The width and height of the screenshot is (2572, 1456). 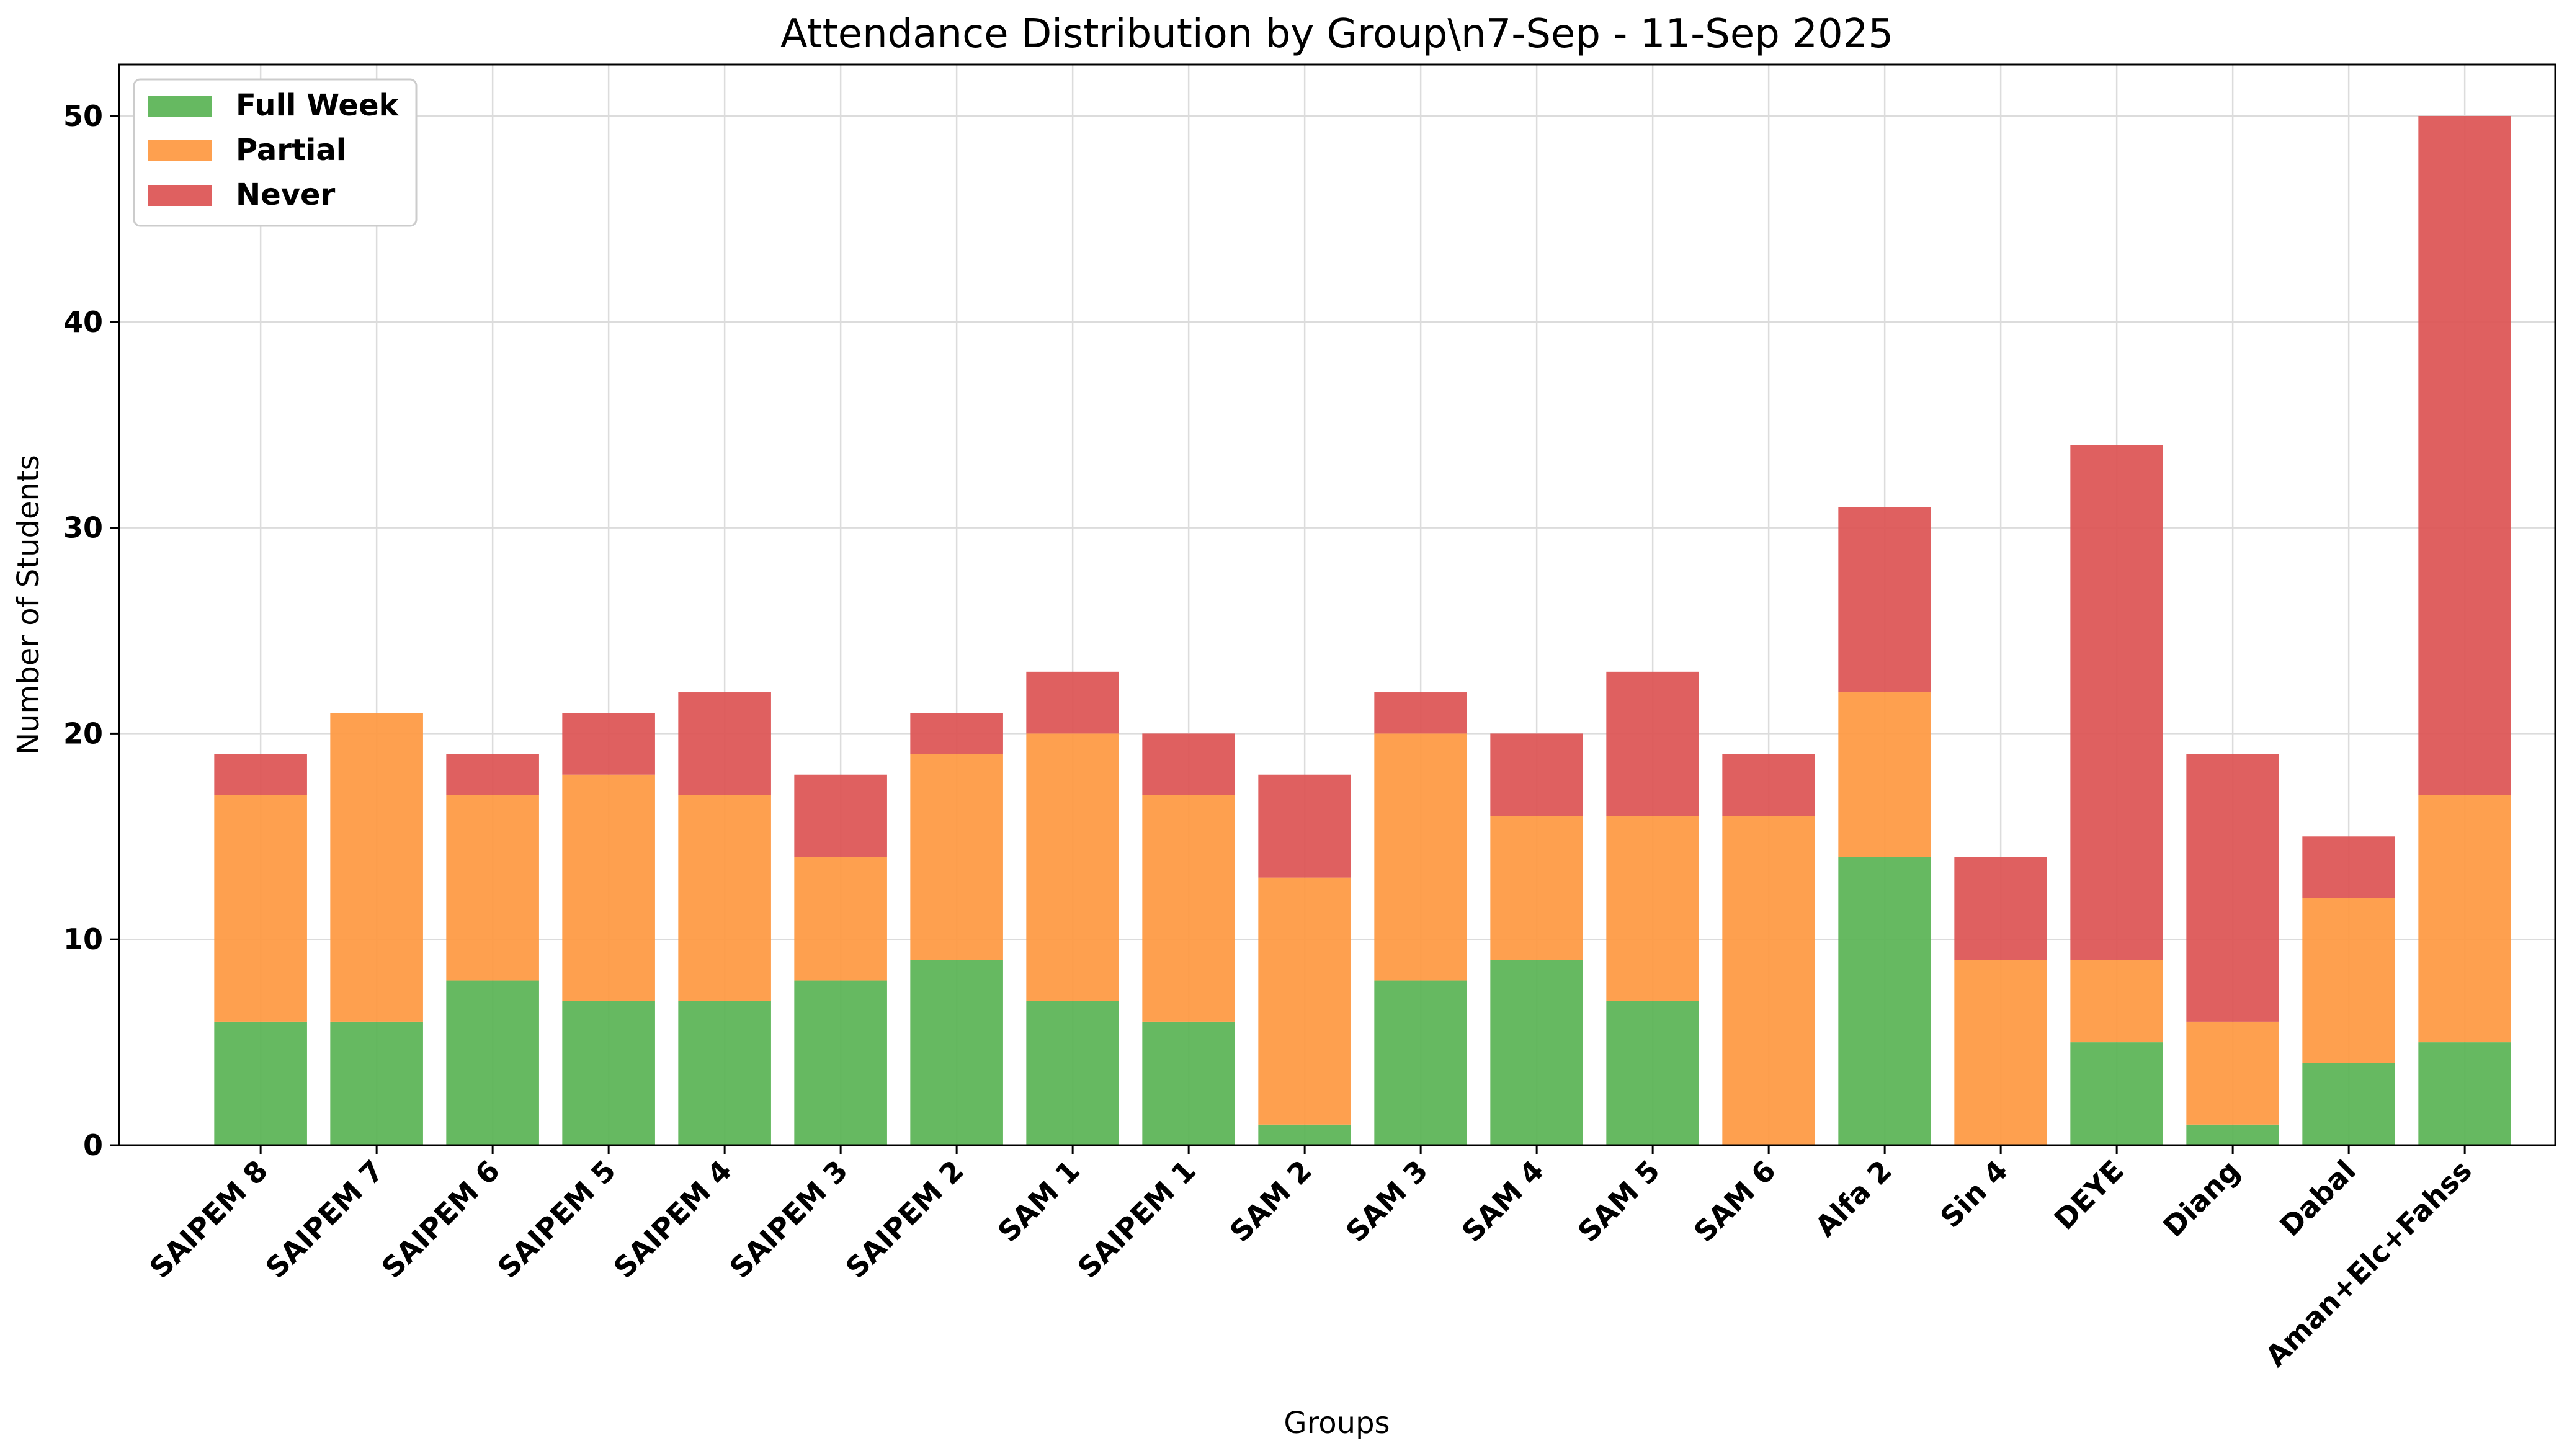 I want to click on x-tick-label: SAIPEM 5, so click(x=556, y=1219).